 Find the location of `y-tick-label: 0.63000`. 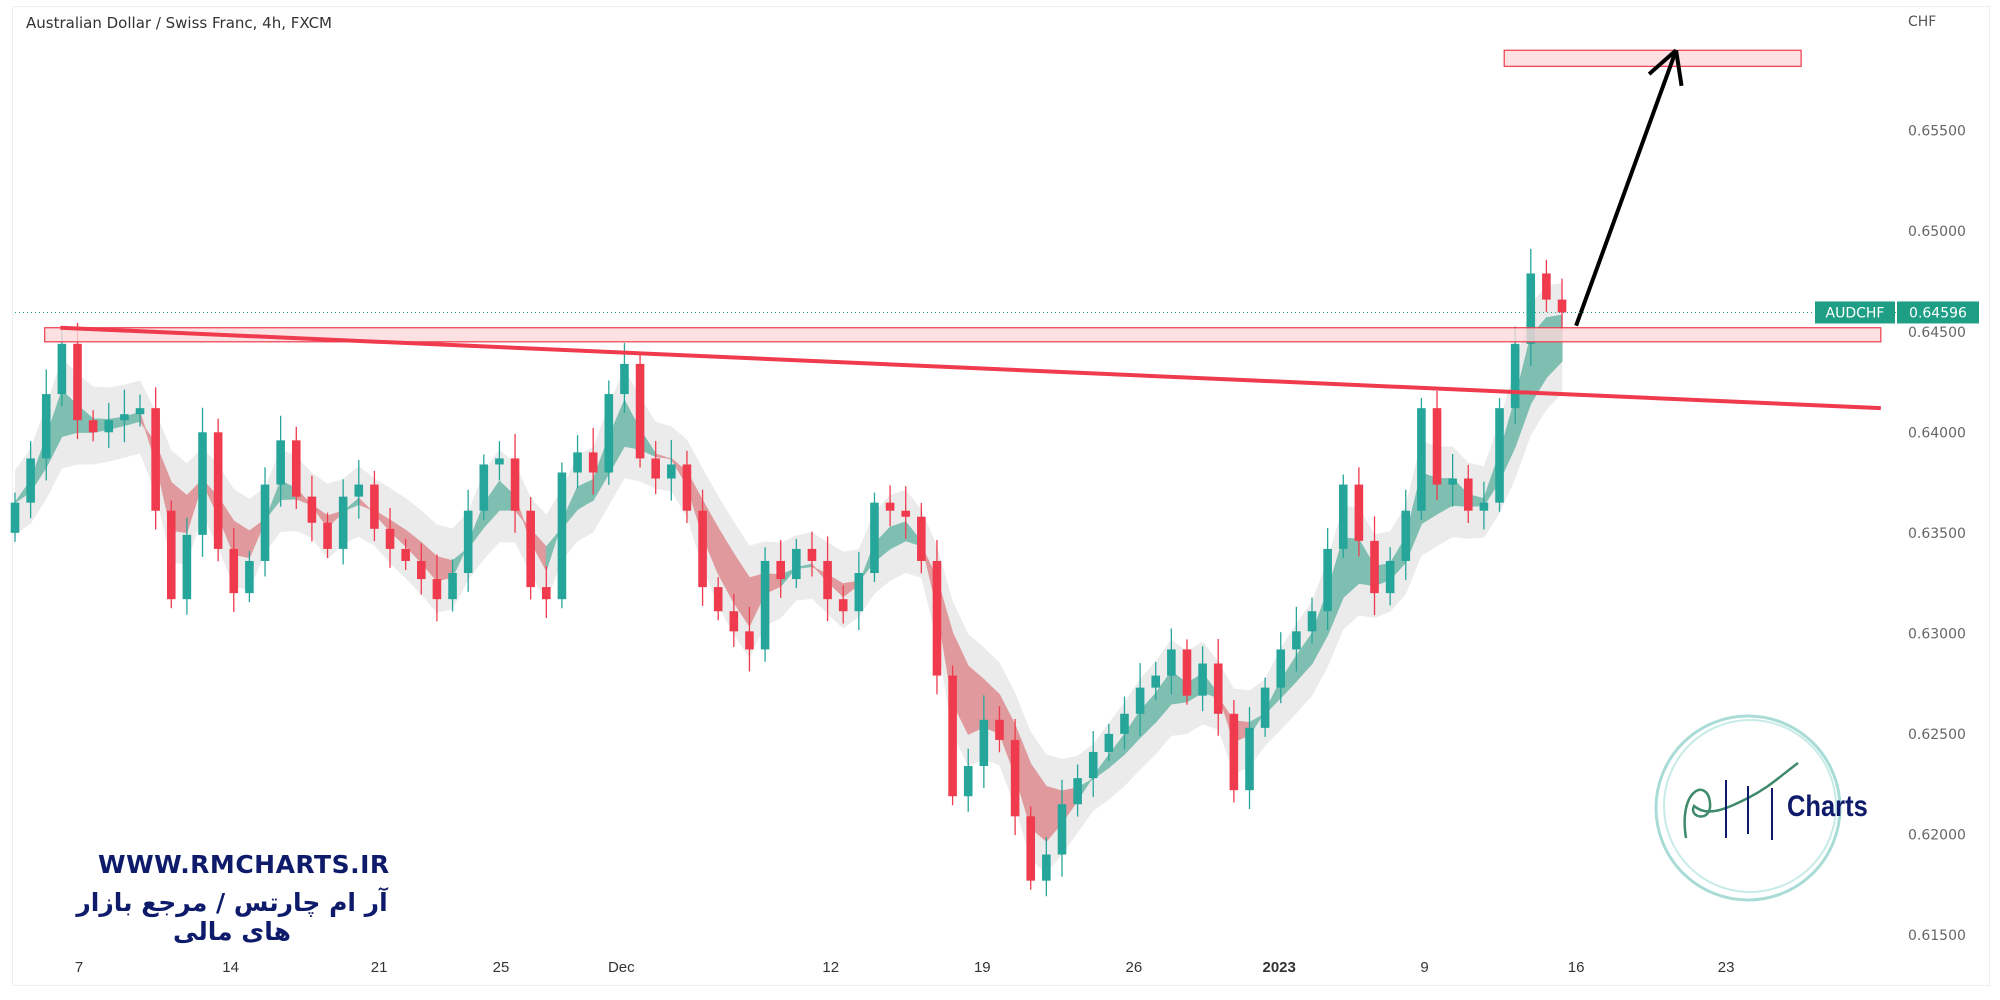

y-tick-label: 0.63000 is located at coordinates (1937, 634).